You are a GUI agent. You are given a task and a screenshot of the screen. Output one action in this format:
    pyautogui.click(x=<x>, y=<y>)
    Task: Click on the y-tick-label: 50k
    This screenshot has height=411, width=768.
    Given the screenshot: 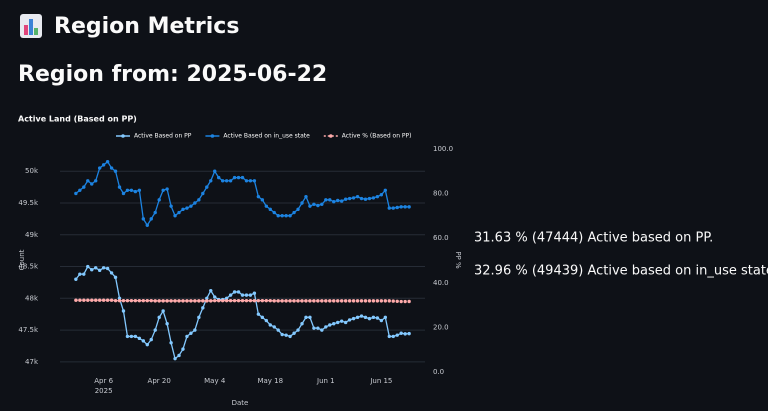 What is the action you would take?
    pyautogui.click(x=32, y=171)
    